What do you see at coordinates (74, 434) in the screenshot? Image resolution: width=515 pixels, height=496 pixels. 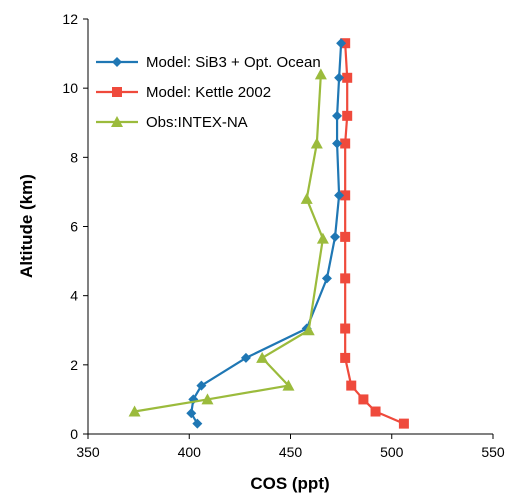 I see `y-tick-label: 0` at bounding box center [74, 434].